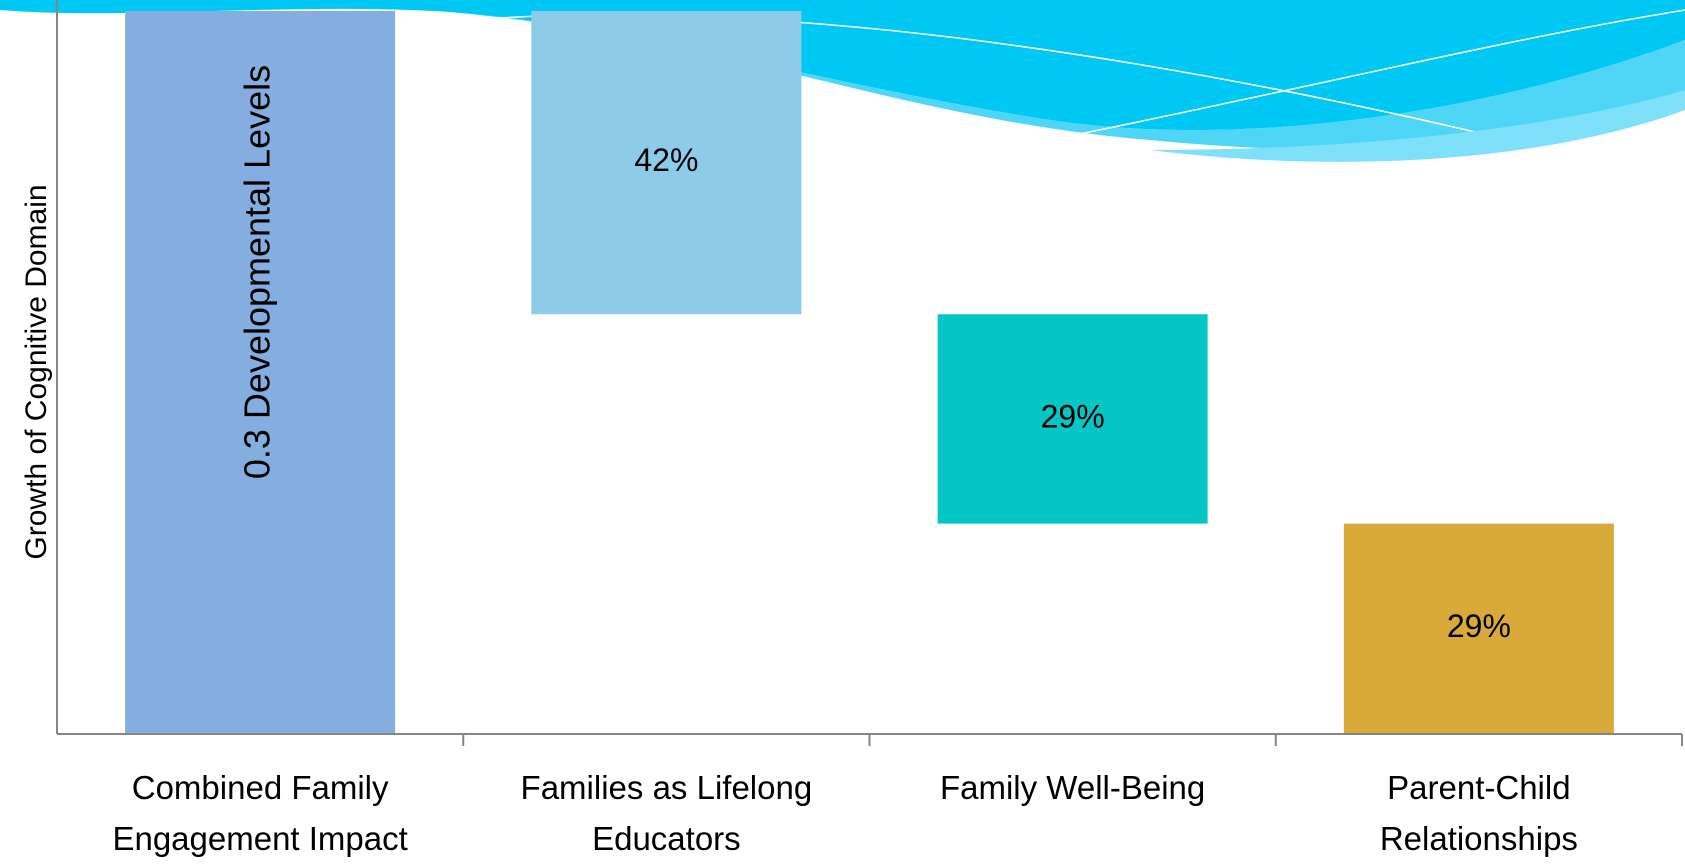 The image size is (1685, 864). Describe the element at coordinates (666, 160) in the screenshot. I see `data-label: 42%` at that location.